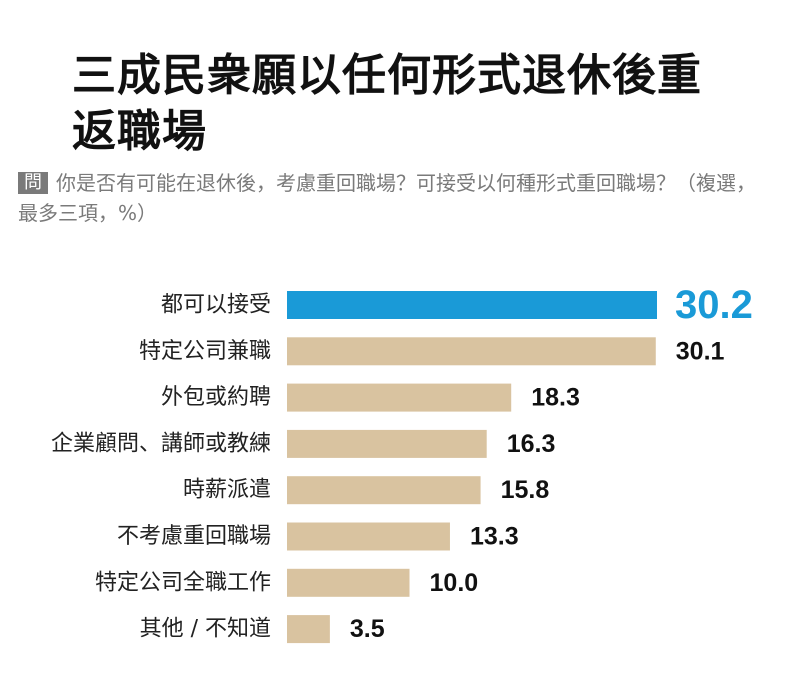 The width and height of the screenshot is (792, 678). Describe the element at coordinates (194, 536) in the screenshot. I see `category-label: 不考慮重回職場` at that location.